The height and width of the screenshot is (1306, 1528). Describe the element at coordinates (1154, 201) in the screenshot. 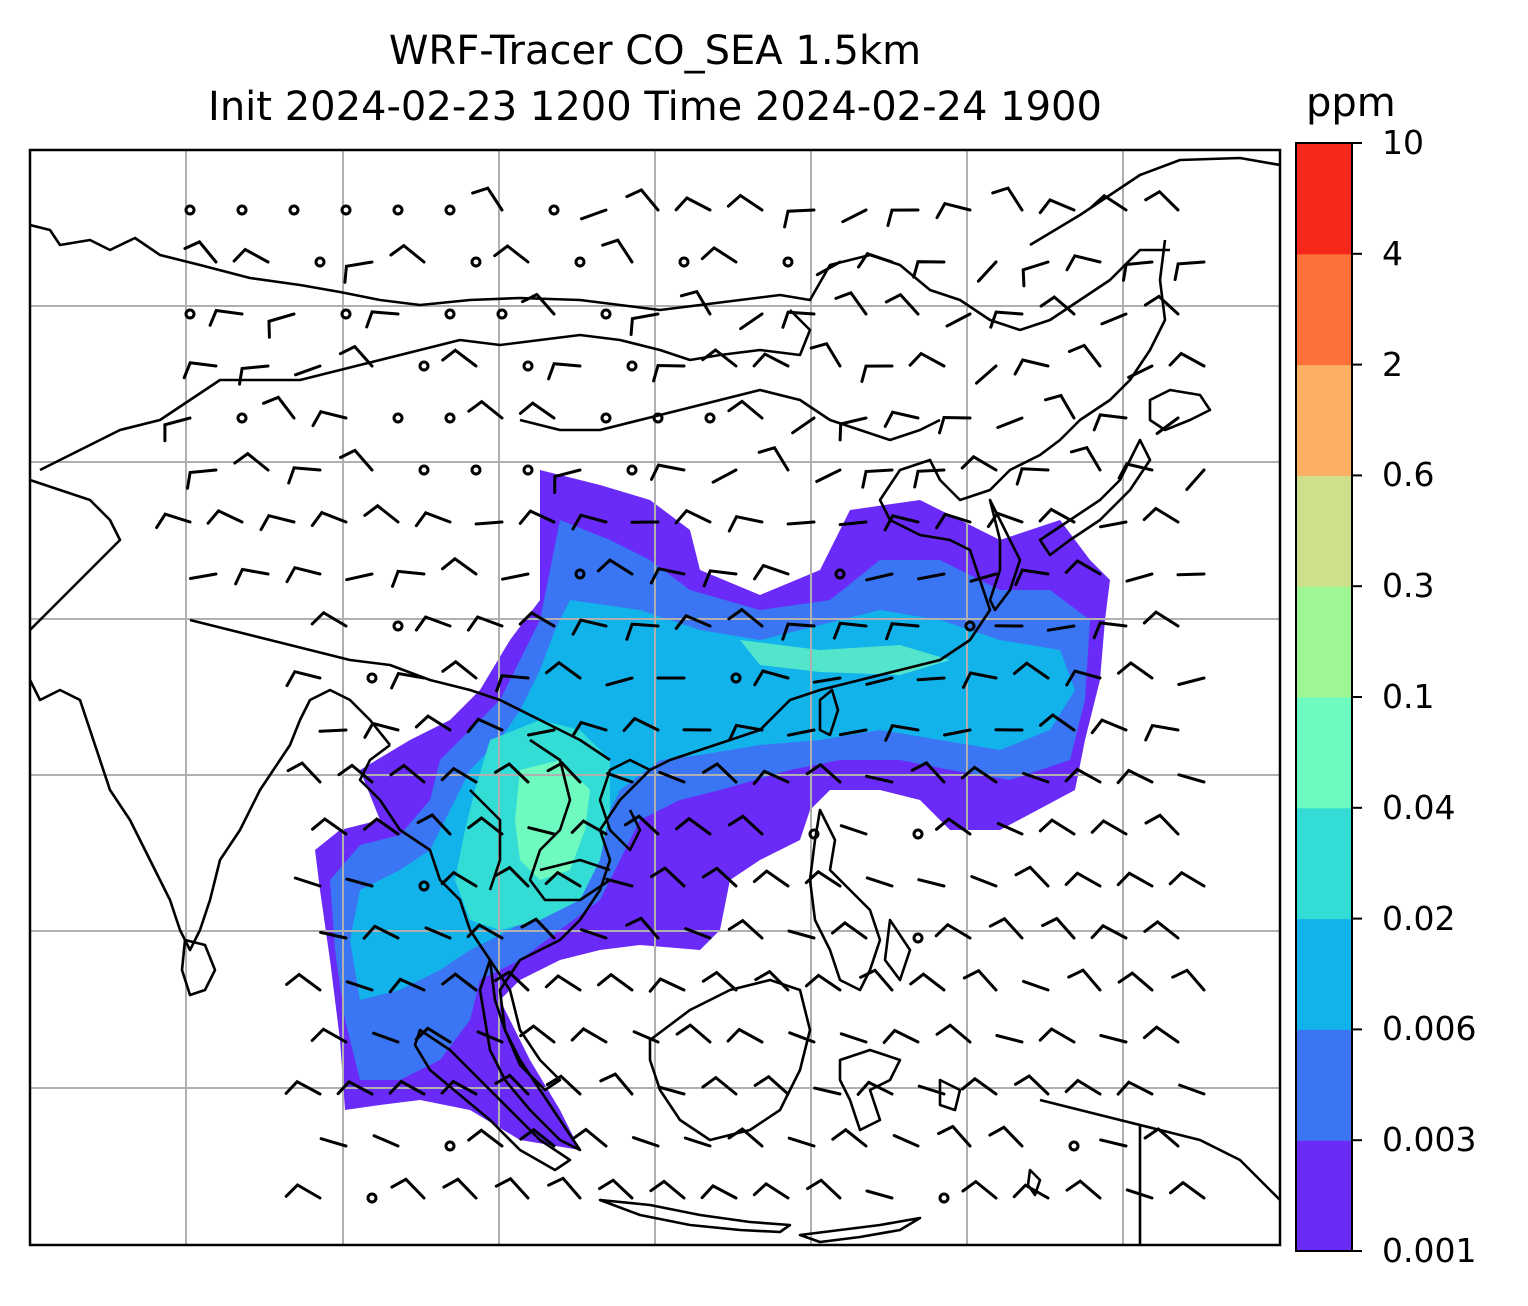

I see `coastline-east-siberia` at that location.